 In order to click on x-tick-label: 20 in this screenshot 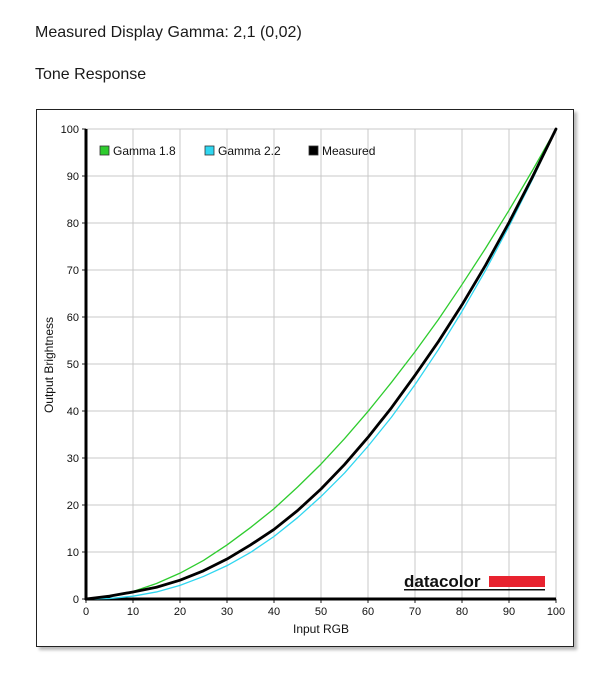, I will do `click(180, 612)`.